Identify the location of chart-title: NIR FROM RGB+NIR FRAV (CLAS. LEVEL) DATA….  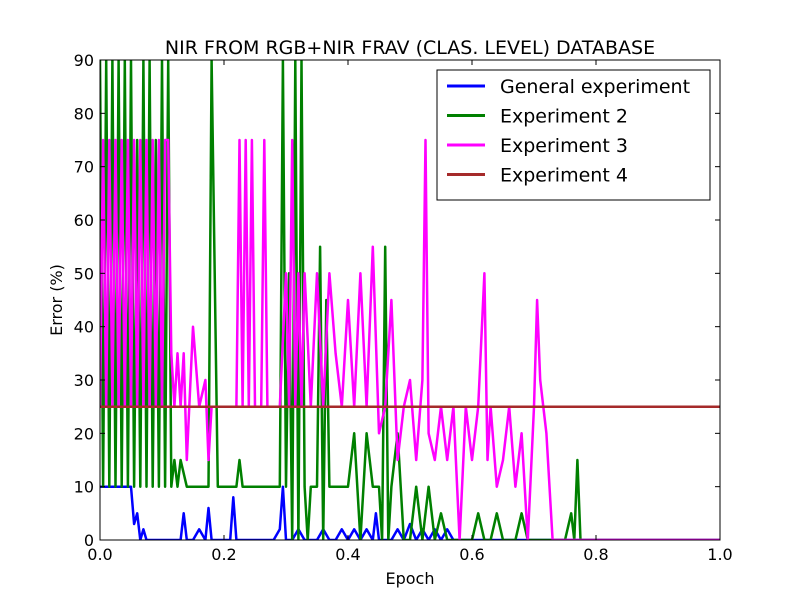
(410, 48).